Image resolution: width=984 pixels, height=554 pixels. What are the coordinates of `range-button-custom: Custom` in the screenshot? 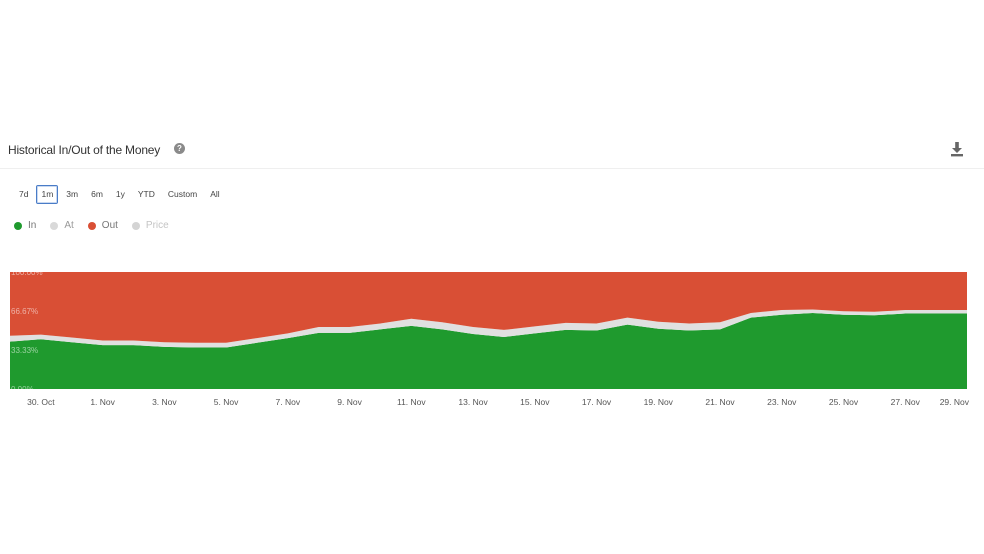 It's located at (182, 194).